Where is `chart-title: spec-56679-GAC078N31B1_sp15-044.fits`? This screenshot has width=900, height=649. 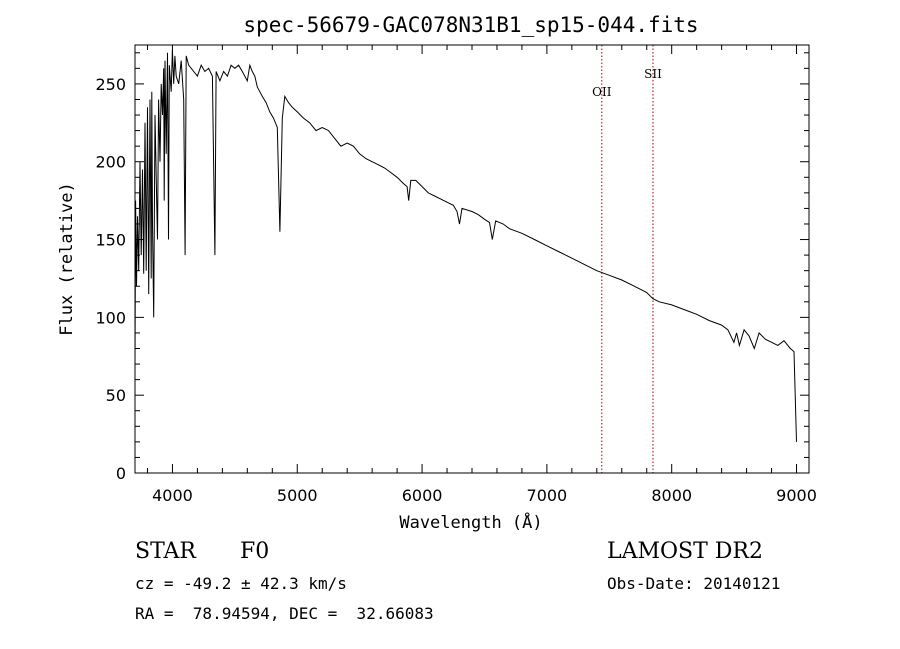
chart-title: spec-56679-GAC078N31B1_sp15-044.fits is located at coordinates (470, 25).